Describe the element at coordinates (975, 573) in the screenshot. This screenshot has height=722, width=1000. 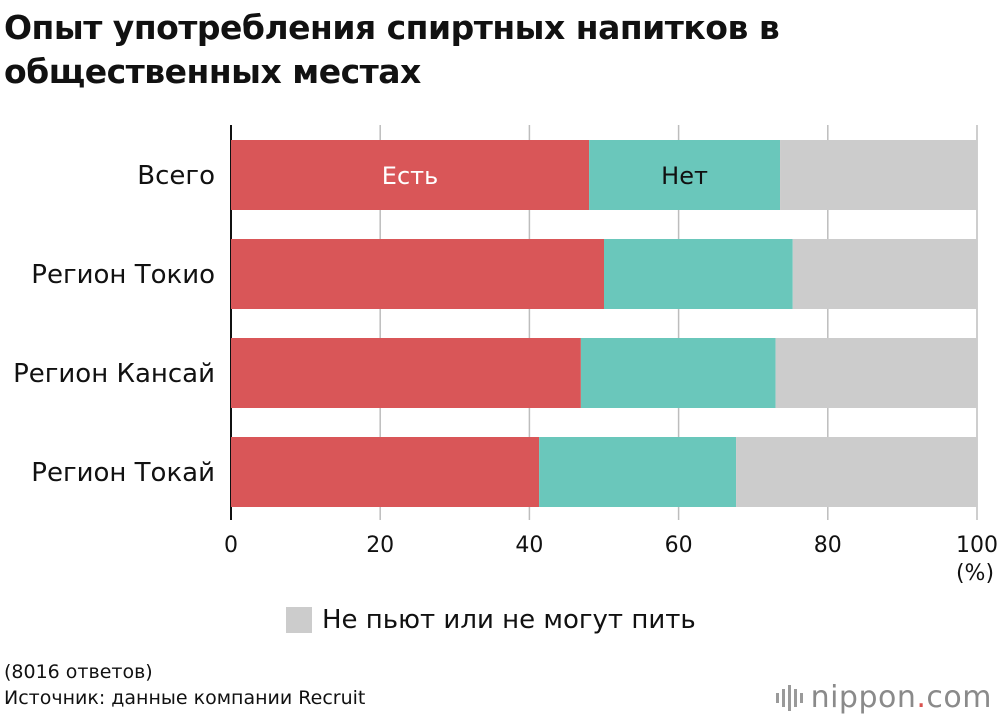
I see `x-unit-label: (%)` at that location.